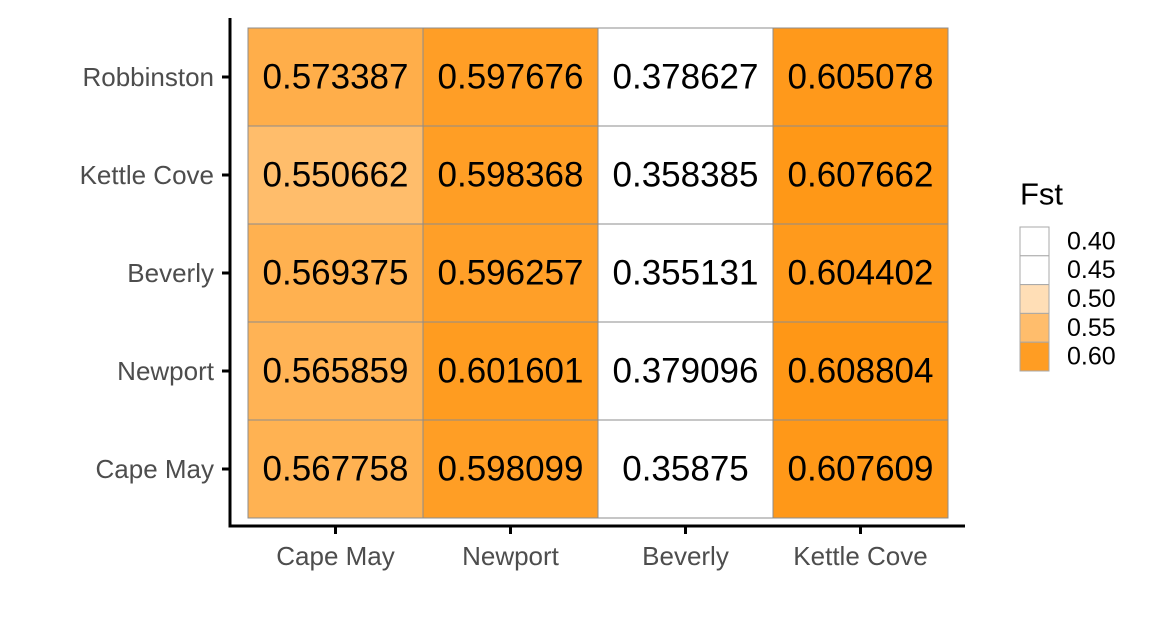 Image resolution: width=1161 pixels, height=637 pixels. Describe the element at coordinates (1041, 194) in the screenshot. I see `legend-title: Fst` at that location.